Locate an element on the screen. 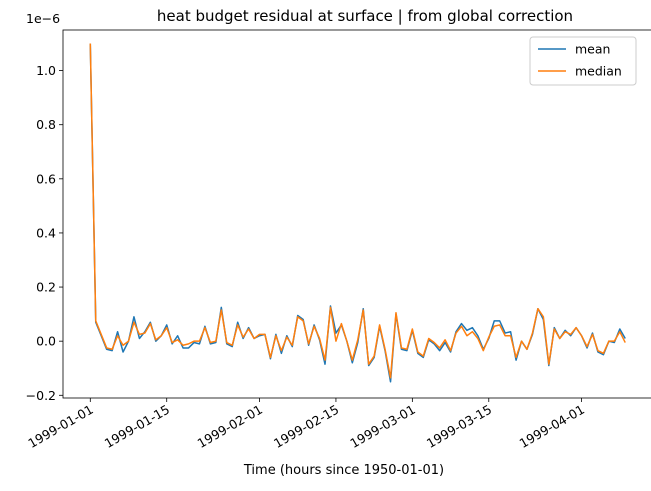 The image size is (651, 491). y-axis-ticks: −0.2 0.0 0.2 0.4 0.6 0.8 1.0 is located at coordinates (44, 233).